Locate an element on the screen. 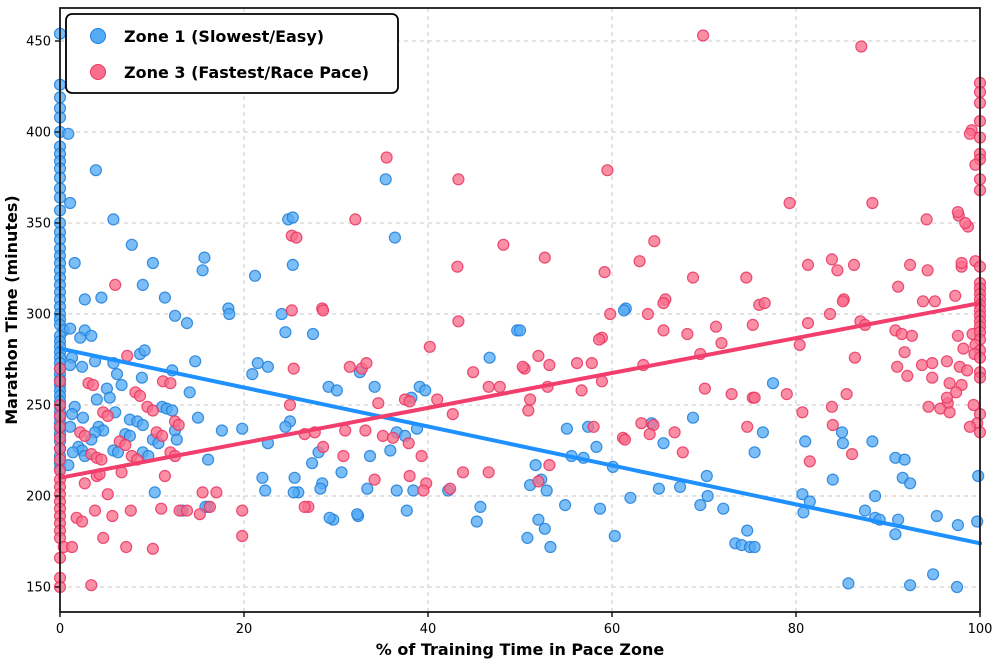 This screenshot has height=664, width=1000. legend-box is located at coordinates (232, 53).